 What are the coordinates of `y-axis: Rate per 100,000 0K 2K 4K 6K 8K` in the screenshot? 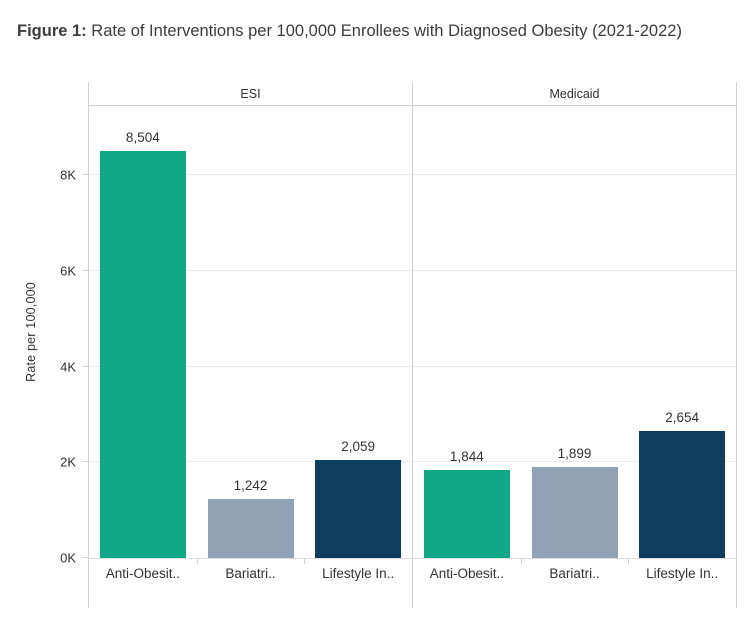 It's located at (44, 335).